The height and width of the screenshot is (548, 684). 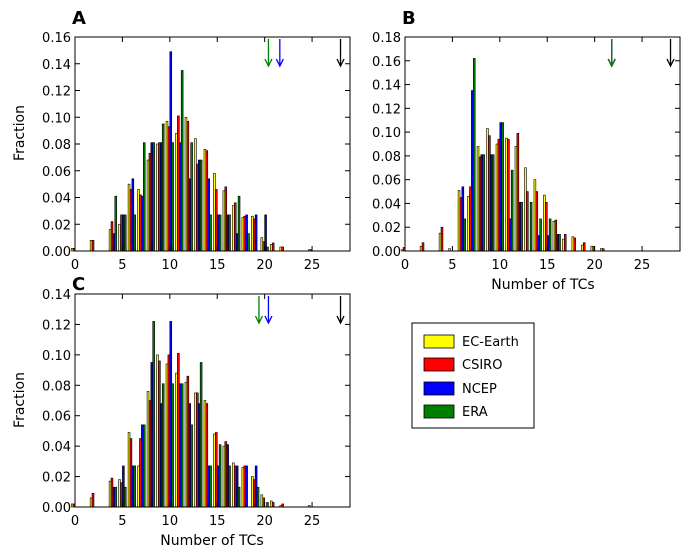 What do you see at coordinates (409, 18) in the screenshot?
I see `panel-letter-b: B` at bounding box center [409, 18].